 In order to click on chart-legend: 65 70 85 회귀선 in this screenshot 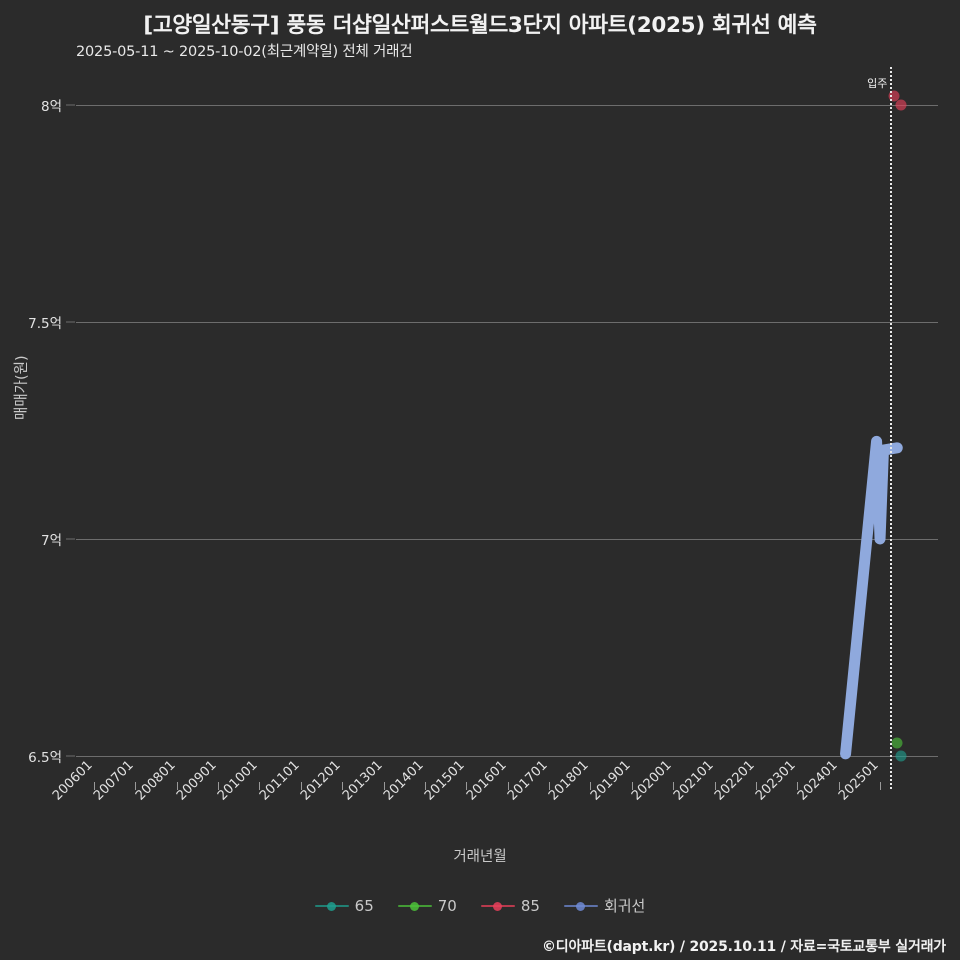, I will do `click(480, 905)`.